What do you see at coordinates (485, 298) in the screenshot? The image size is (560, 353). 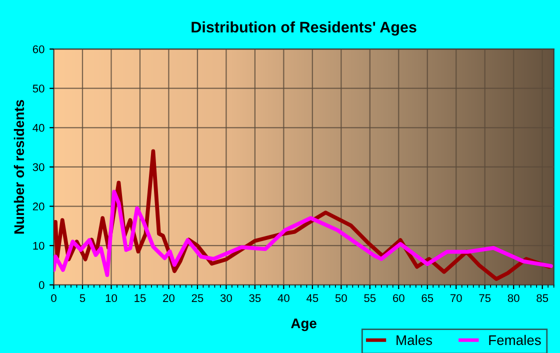 I see `x-tick-label: 75` at bounding box center [485, 298].